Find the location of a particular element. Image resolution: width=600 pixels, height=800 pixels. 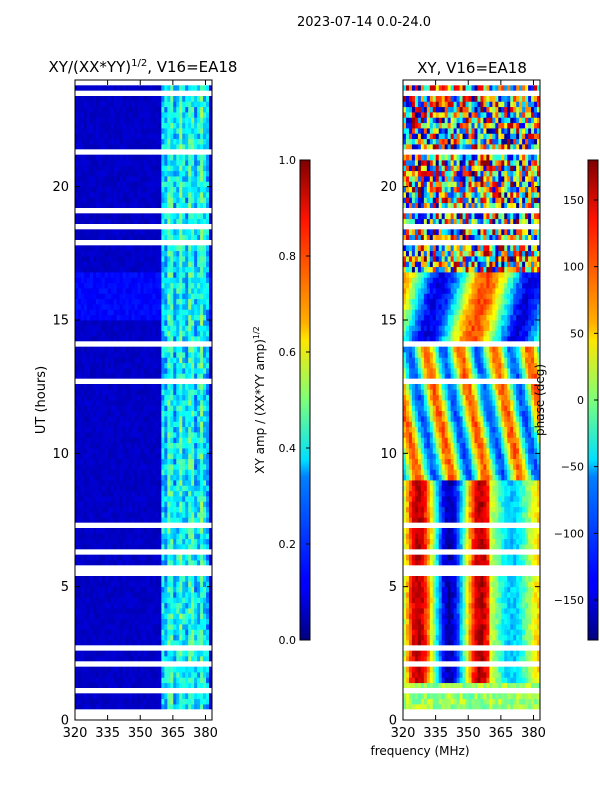

phase-colorbar-tick-label: 100 is located at coordinates (573, 267).